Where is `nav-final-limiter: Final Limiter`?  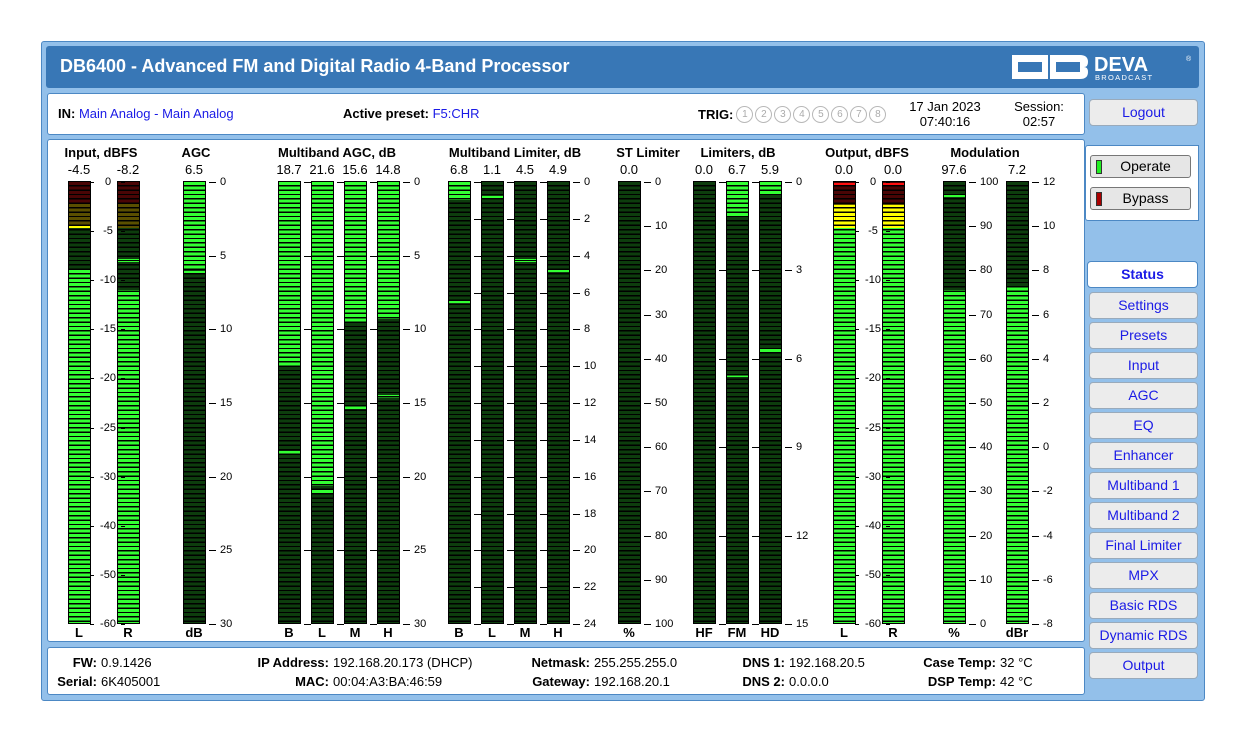 nav-final-limiter: Final Limiter is located at coordinates (1143, 545).